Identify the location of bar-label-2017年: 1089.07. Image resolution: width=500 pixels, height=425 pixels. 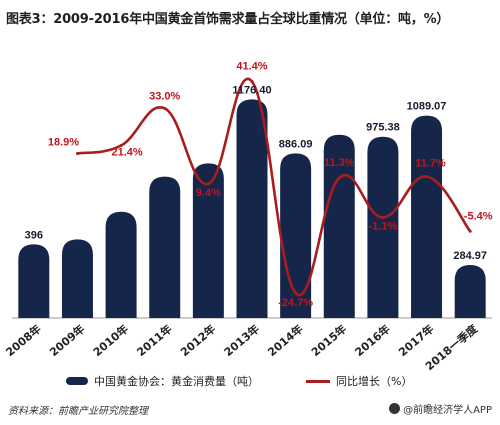
(427, 107).